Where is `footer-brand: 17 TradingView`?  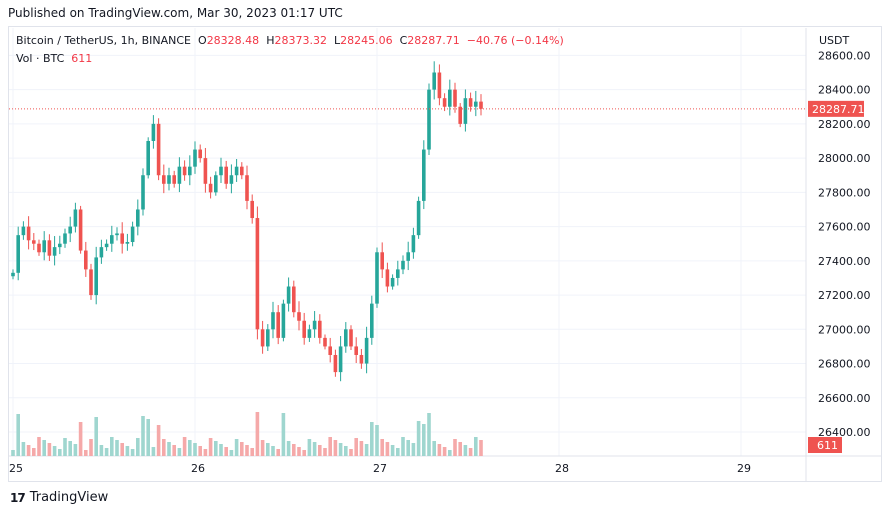
footer-brand: 17 TradingView is located at coordinates (59, 497).